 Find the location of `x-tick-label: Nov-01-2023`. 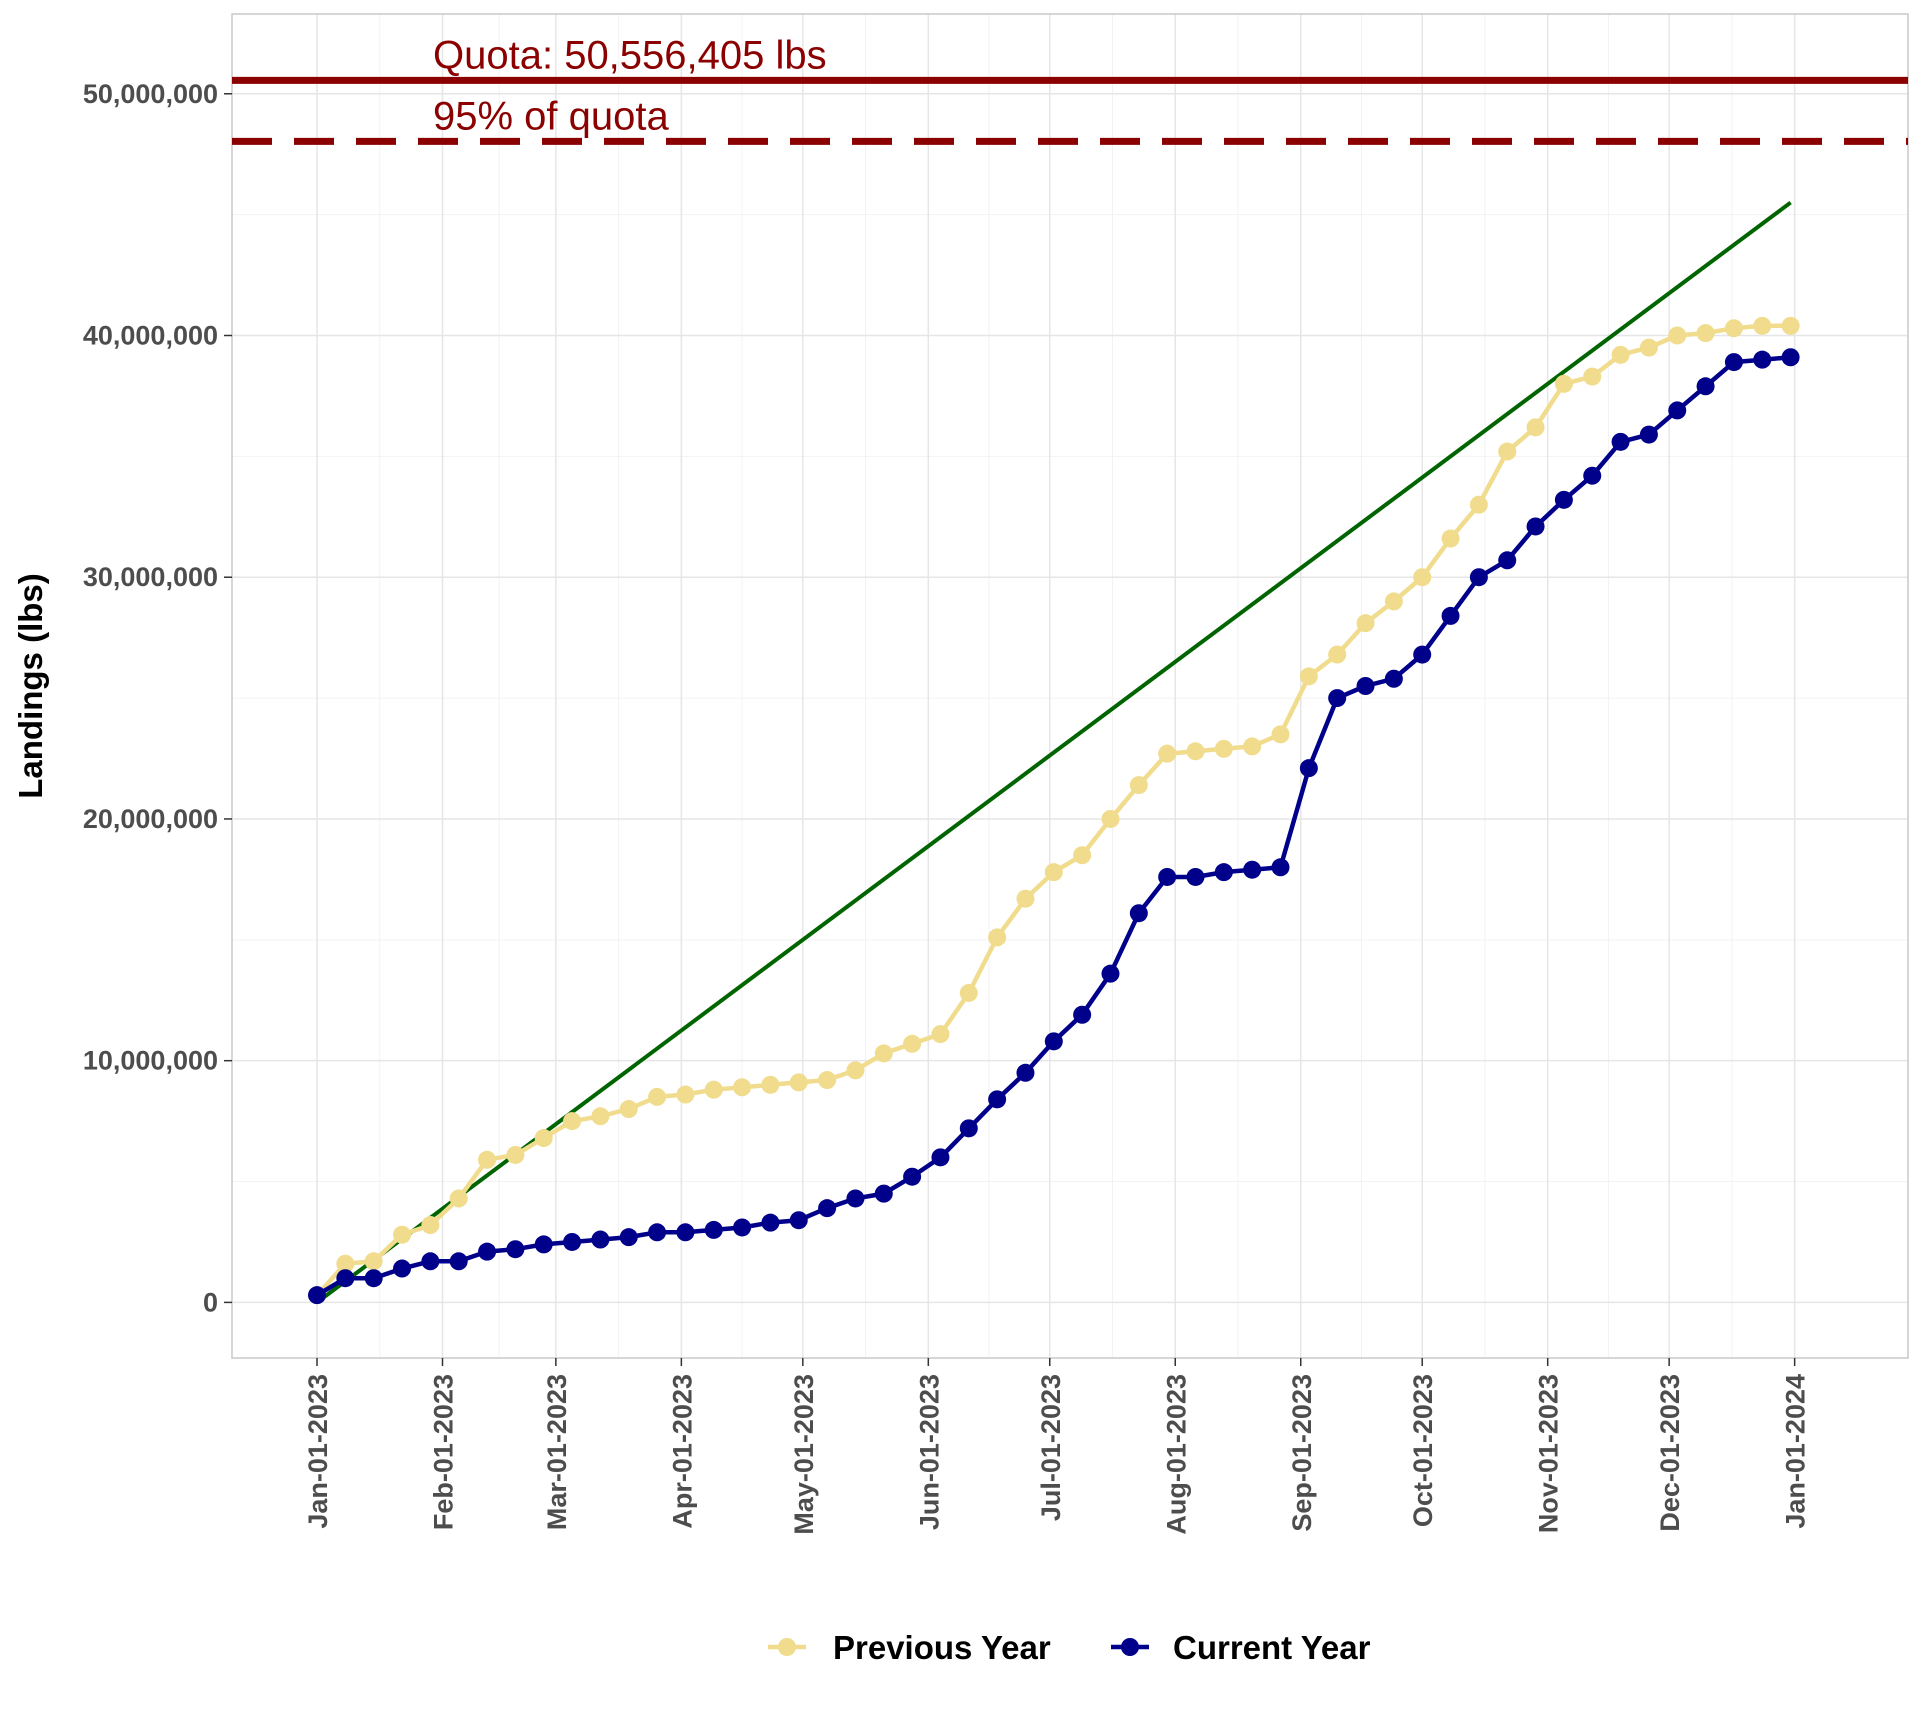

x-tick-label: Nov-01-2023 is located at coordinates (1549, 1453).